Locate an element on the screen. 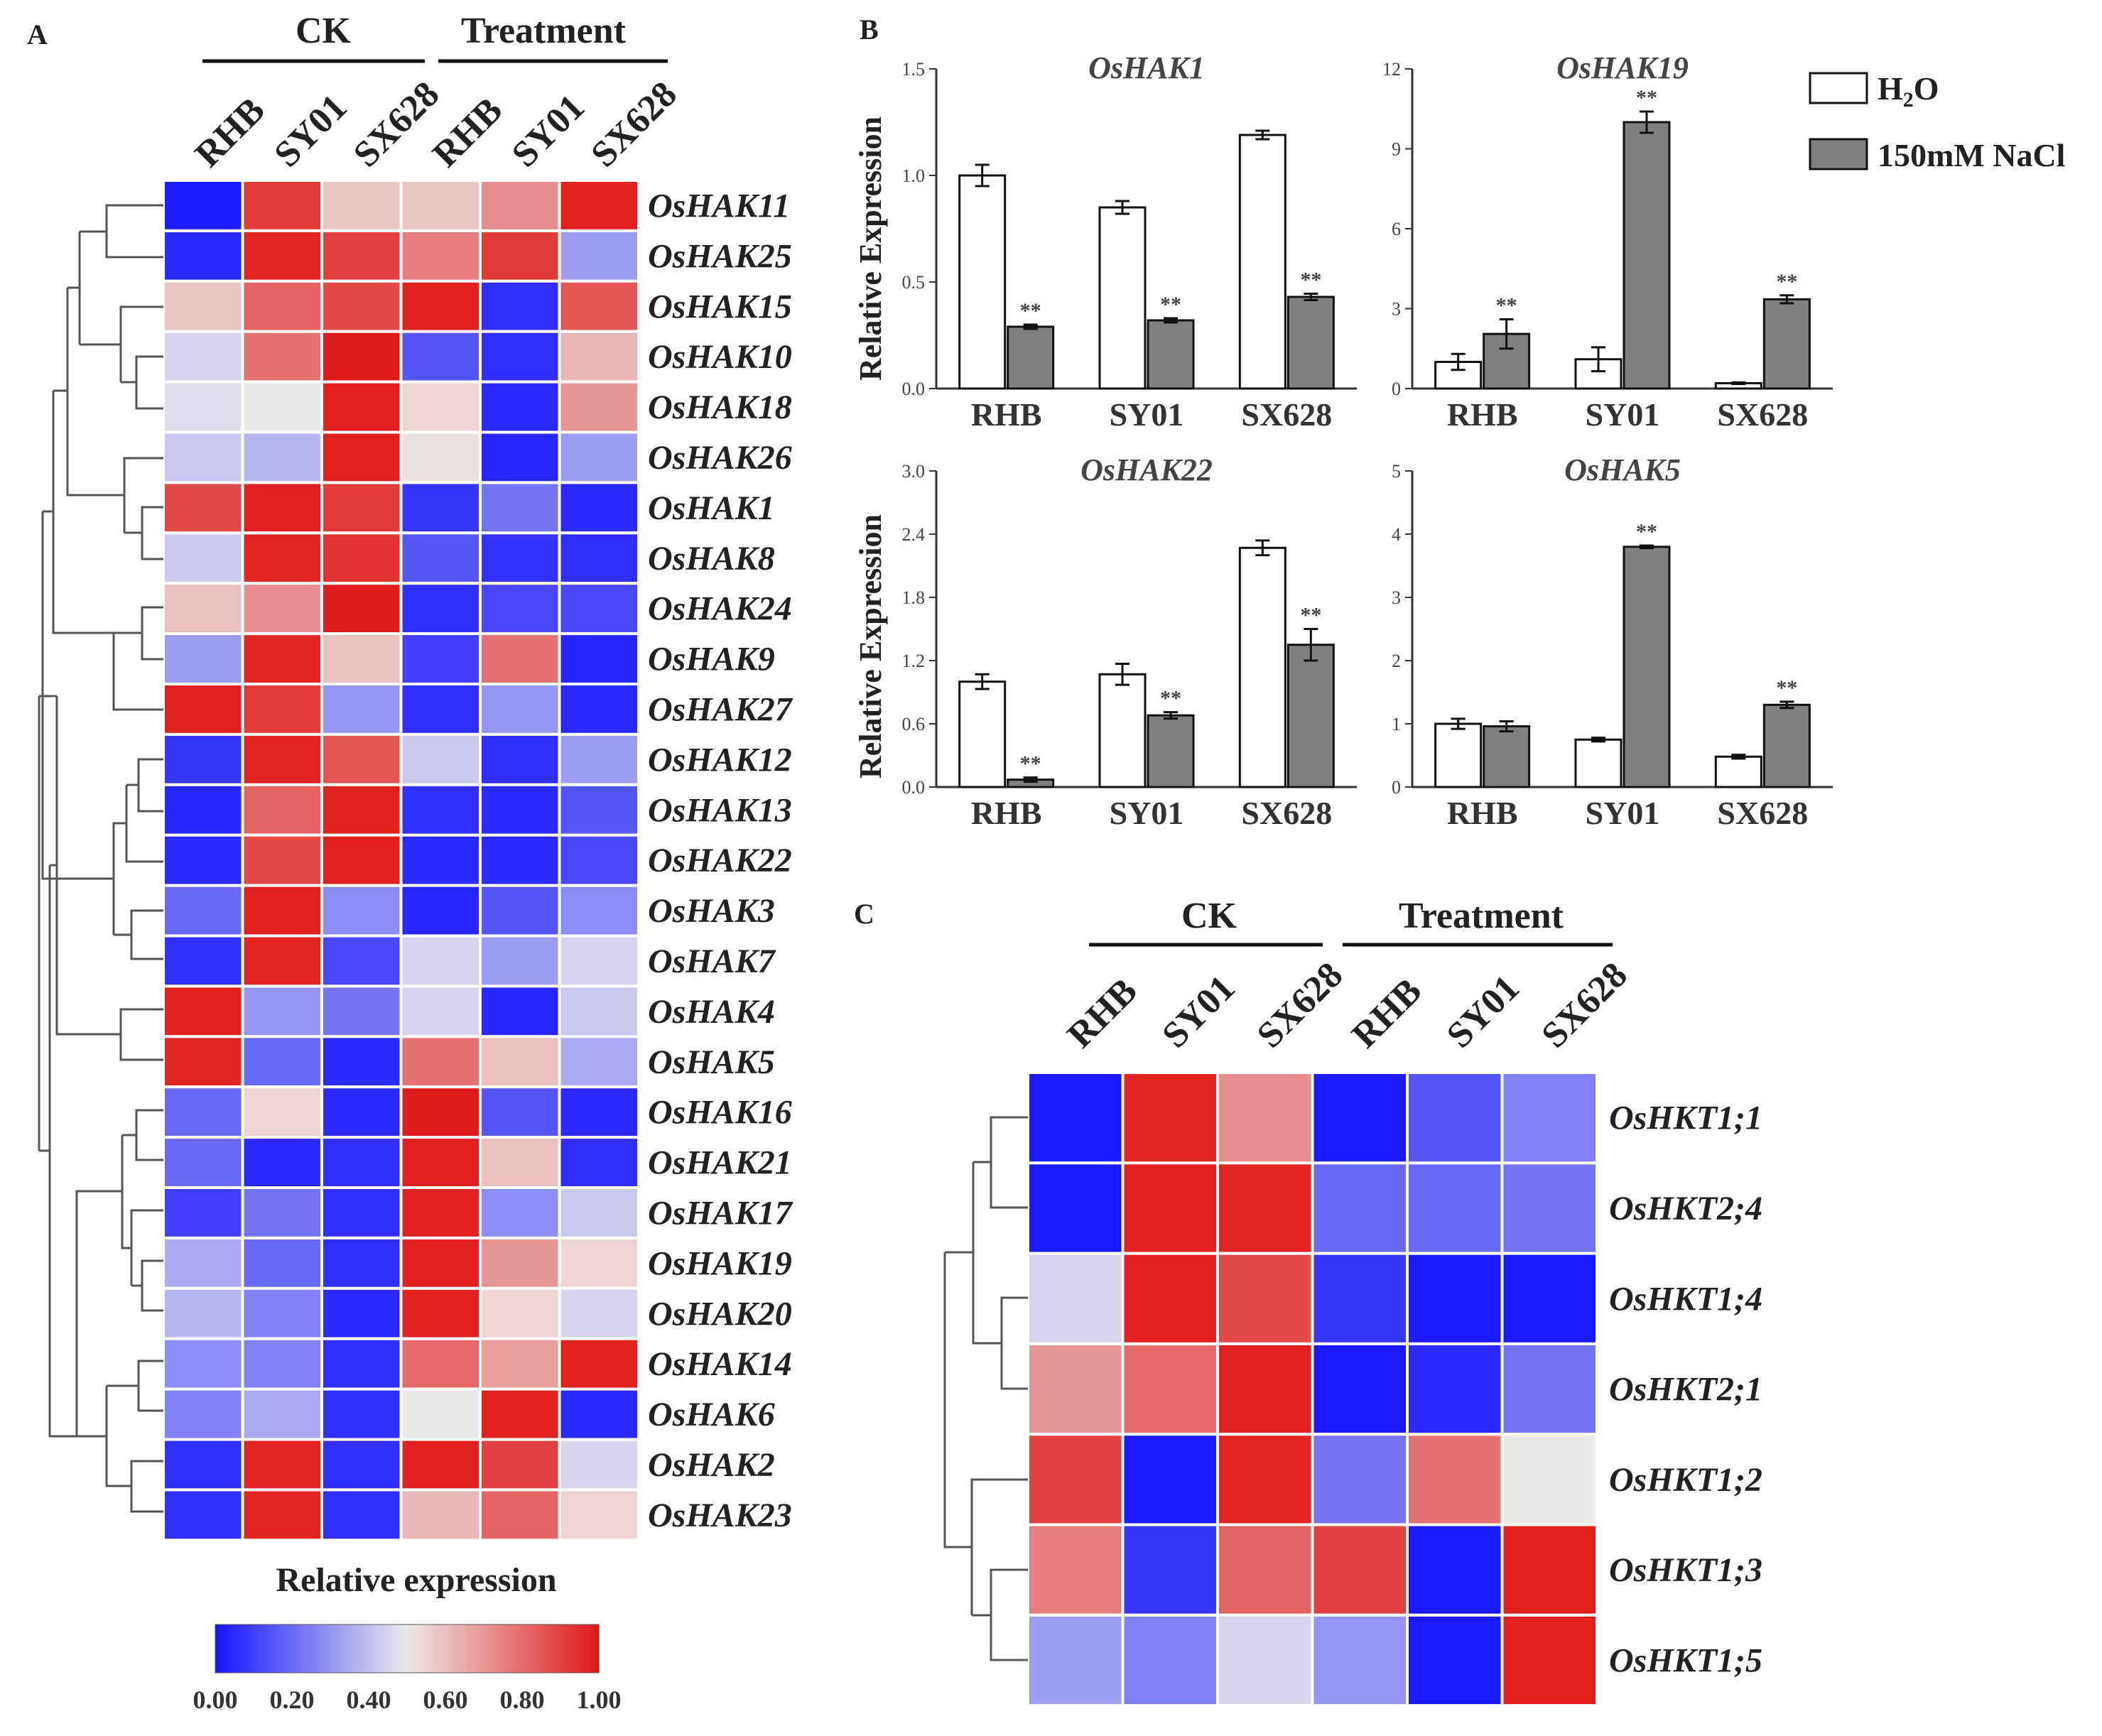  row-label: OsHAK1 is located at coordinates (711, 508).